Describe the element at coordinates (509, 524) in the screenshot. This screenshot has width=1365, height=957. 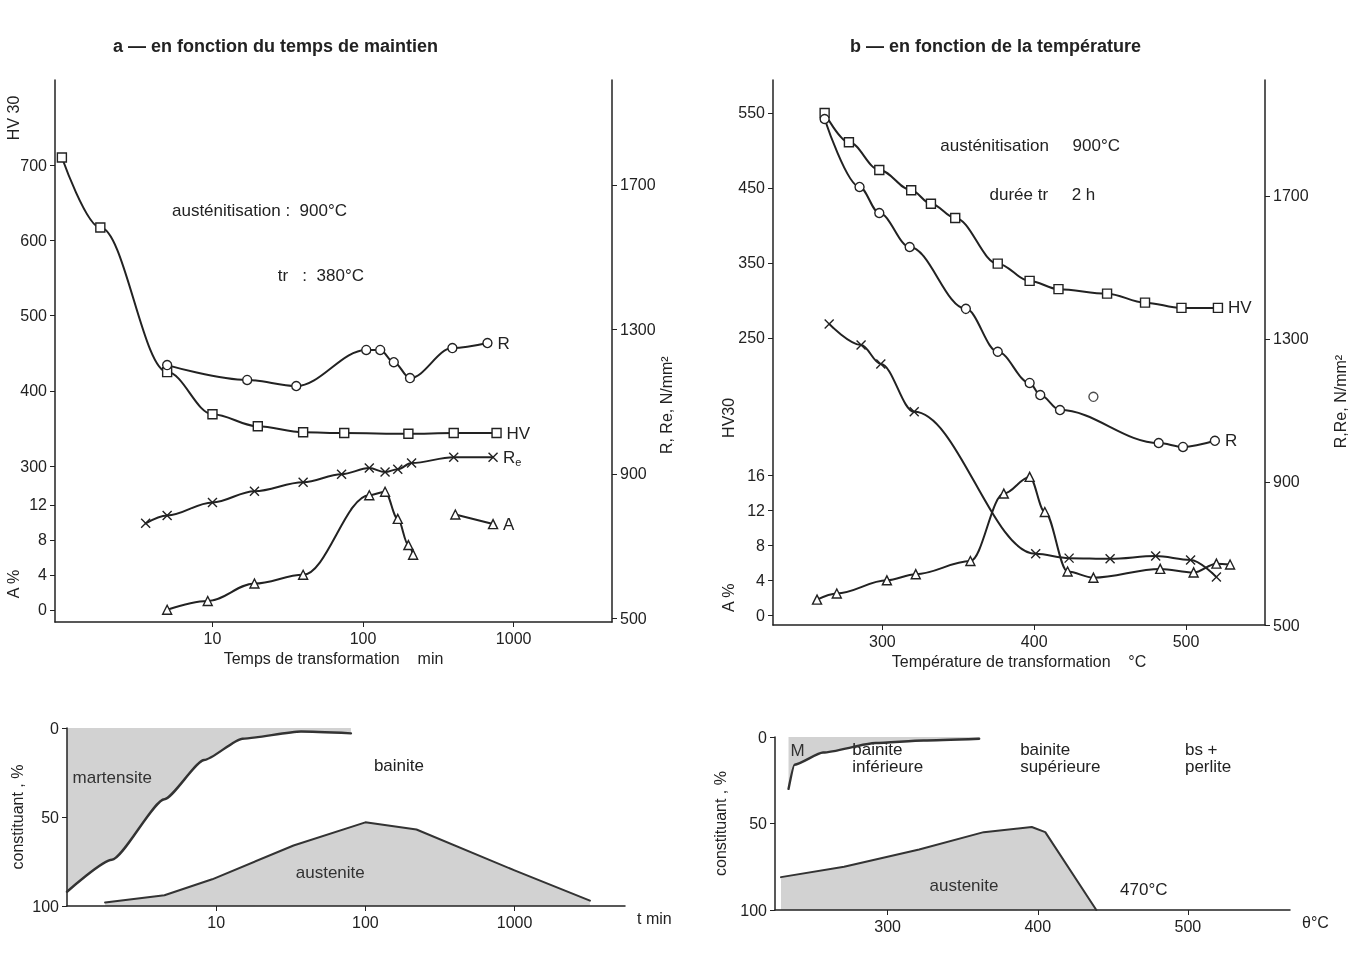
I see `series-label: A` at that location.